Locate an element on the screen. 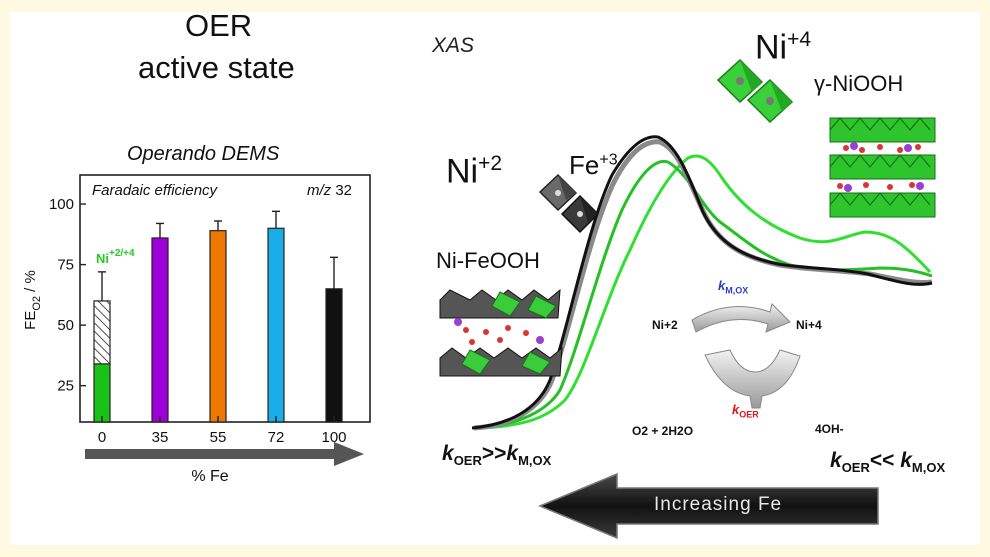  nifeooh-structure-icon is located at coordinates (501, 332).